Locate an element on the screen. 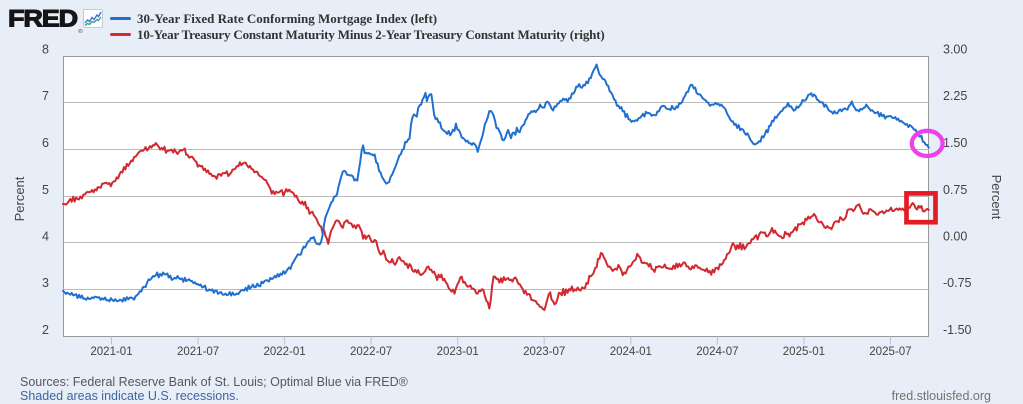  svg-text: 3.00 is located at coordinates (955, 50).